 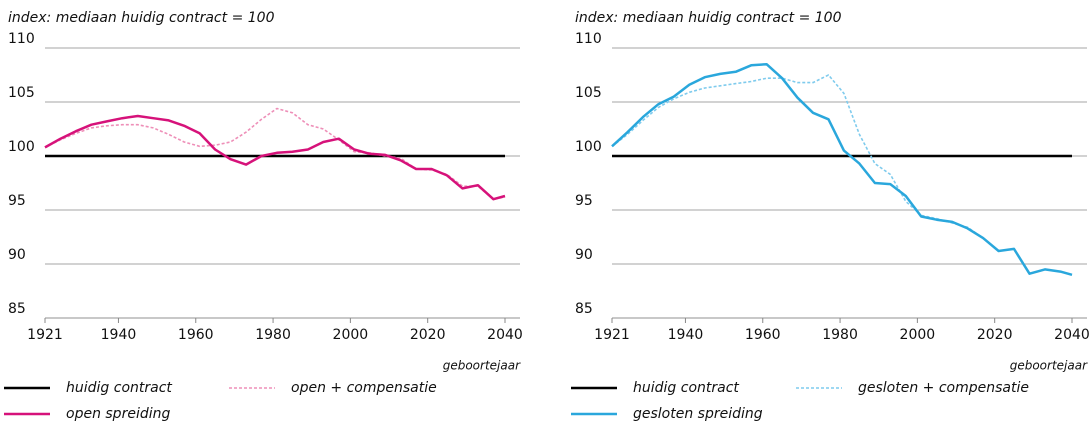 I want to click on legend-label: open + compensatie, so click(x=364, y=388).